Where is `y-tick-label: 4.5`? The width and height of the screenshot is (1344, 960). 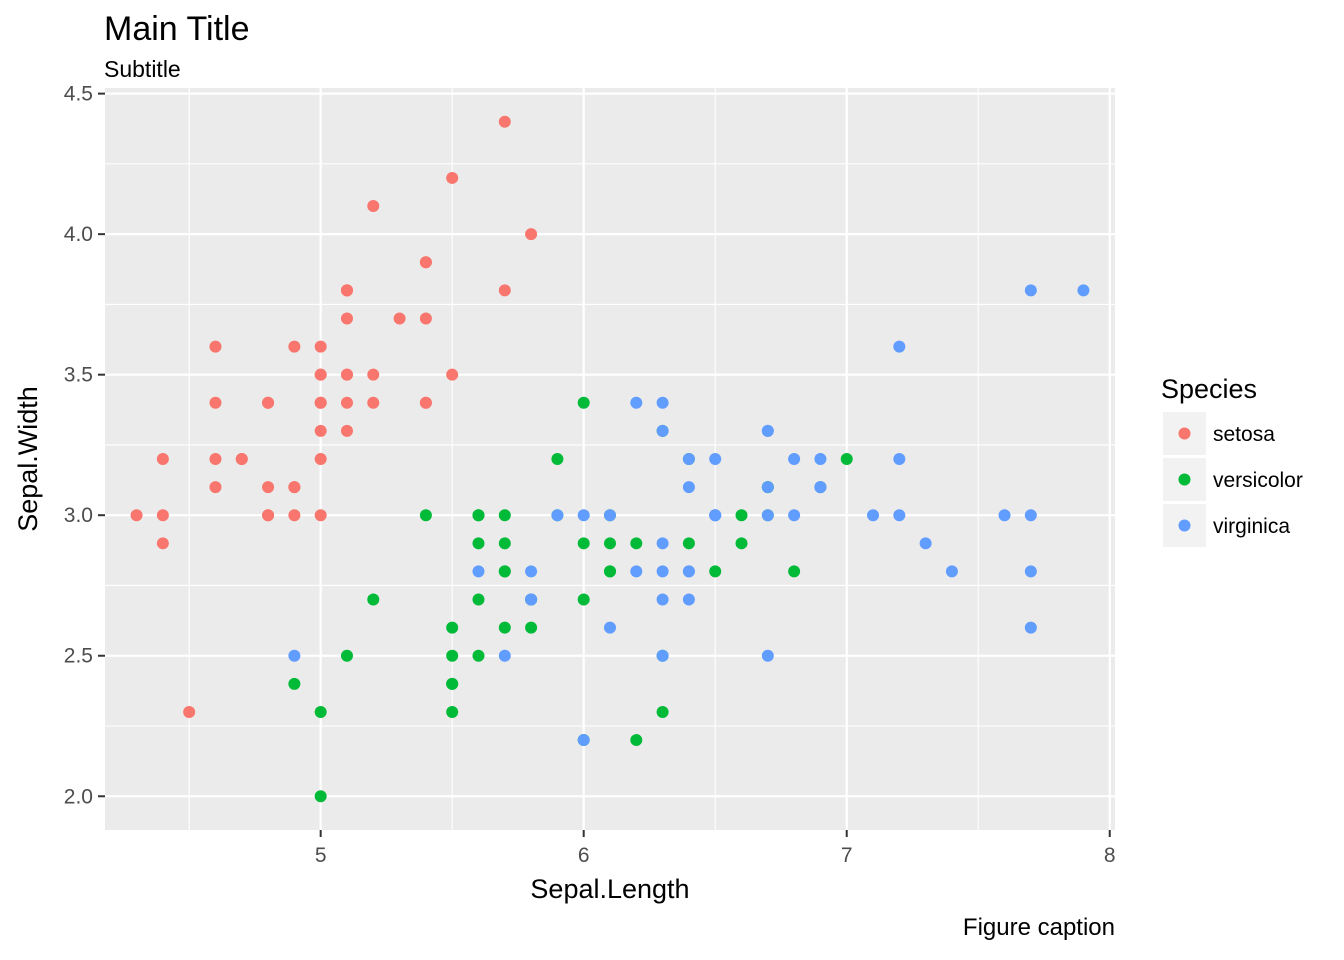
y-tick-label: 4.5 is located at coordinates (78, 94).